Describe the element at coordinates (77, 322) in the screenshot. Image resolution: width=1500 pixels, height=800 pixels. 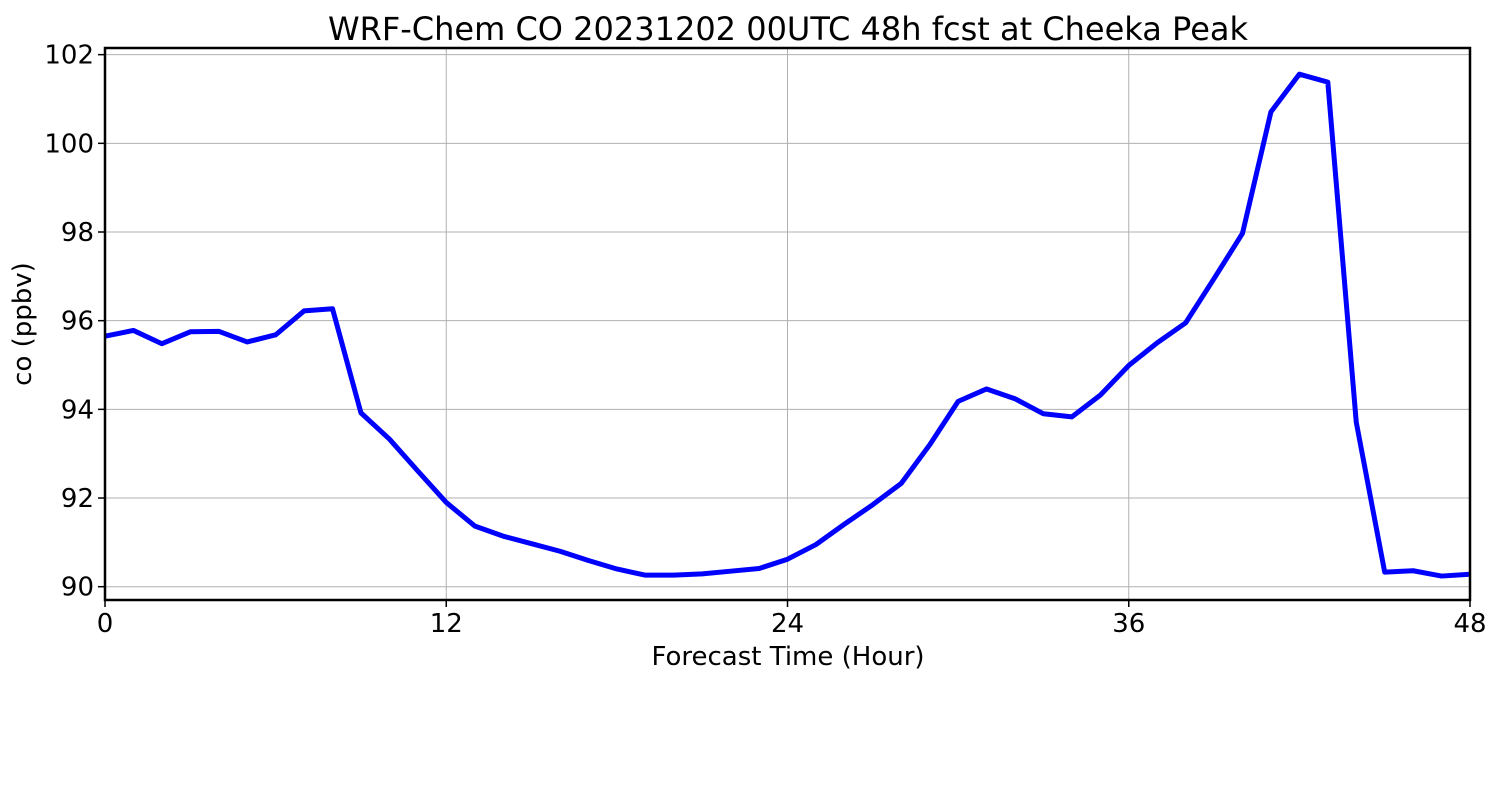
I see `y-tick-label: 96` at that location.